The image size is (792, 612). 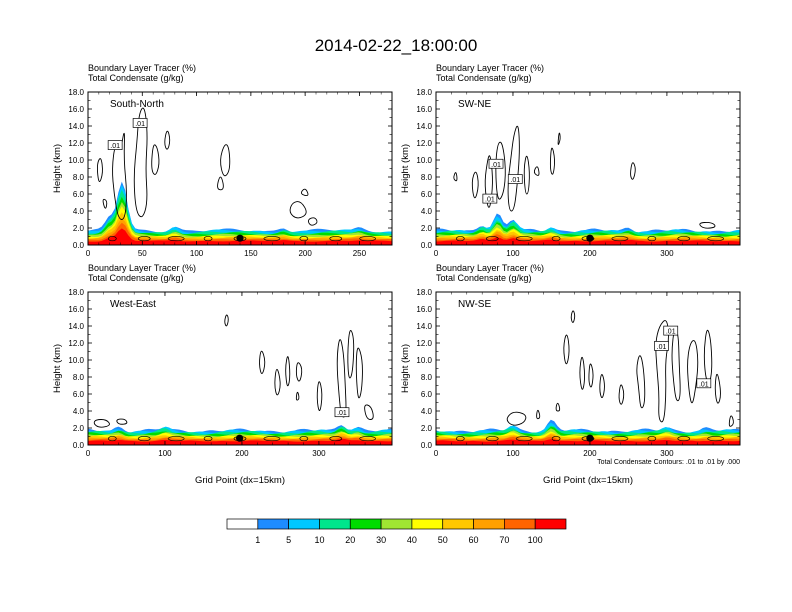 What do you see at coordinates (424, 109) in the screenshot?
I see `y-tick-label: 16.0` at bounding box center [424, 109].